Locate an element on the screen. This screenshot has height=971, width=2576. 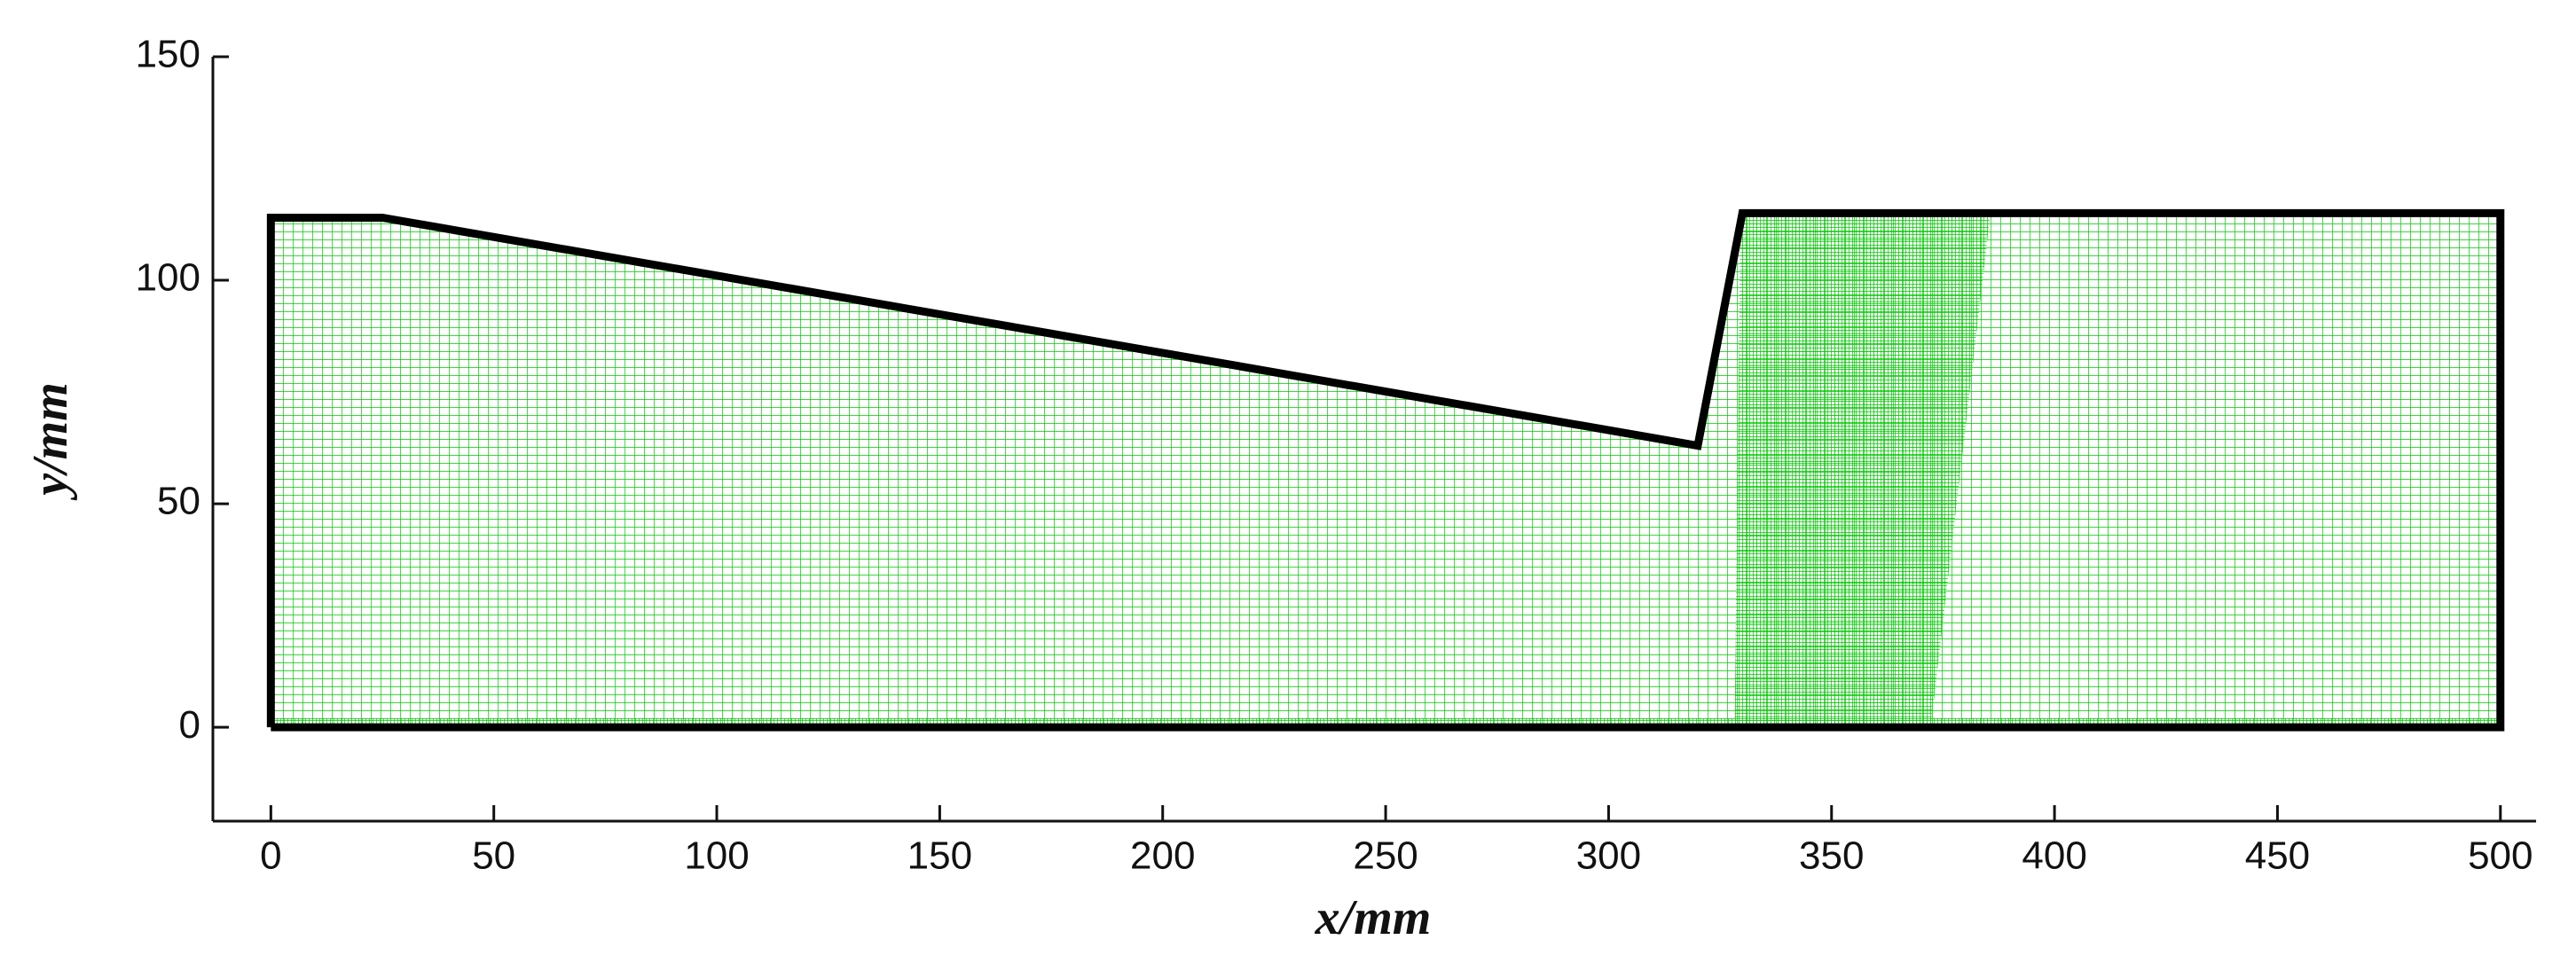
y-tick-label: 150 is located at coordinates (168, 54).